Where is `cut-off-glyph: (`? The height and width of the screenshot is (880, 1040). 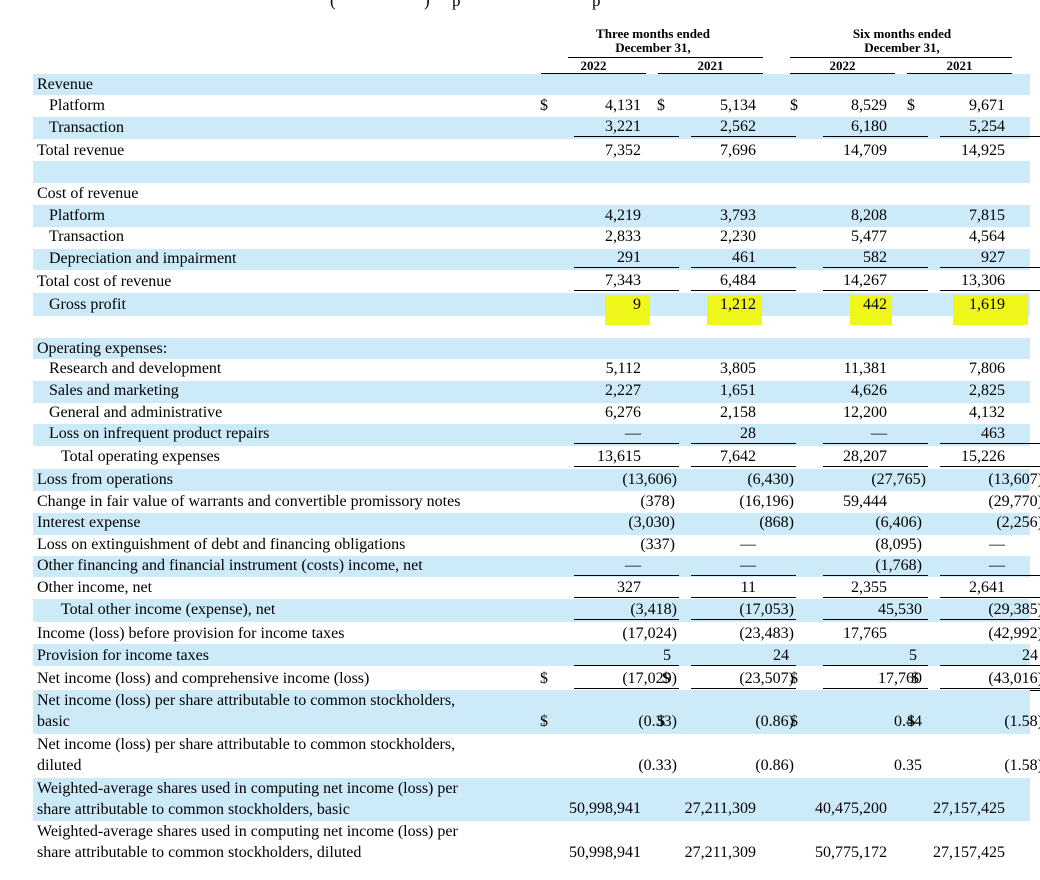 cut-off-glyph: ( is located at coordinates (333, 5).